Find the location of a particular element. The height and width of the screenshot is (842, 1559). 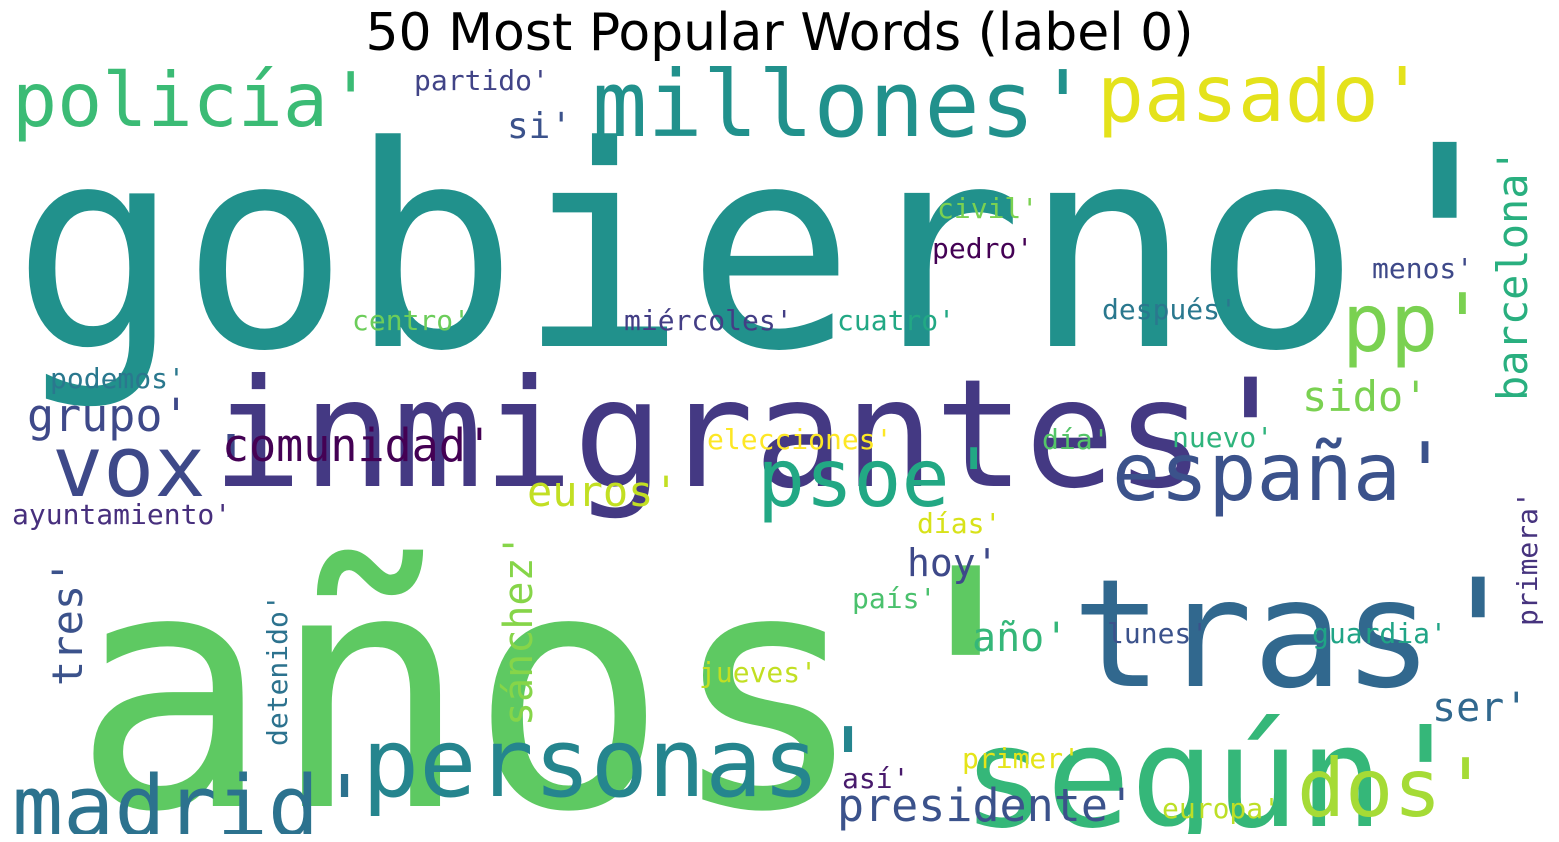

word-miercoles: miércoles' is located at coordinates (708, 320).